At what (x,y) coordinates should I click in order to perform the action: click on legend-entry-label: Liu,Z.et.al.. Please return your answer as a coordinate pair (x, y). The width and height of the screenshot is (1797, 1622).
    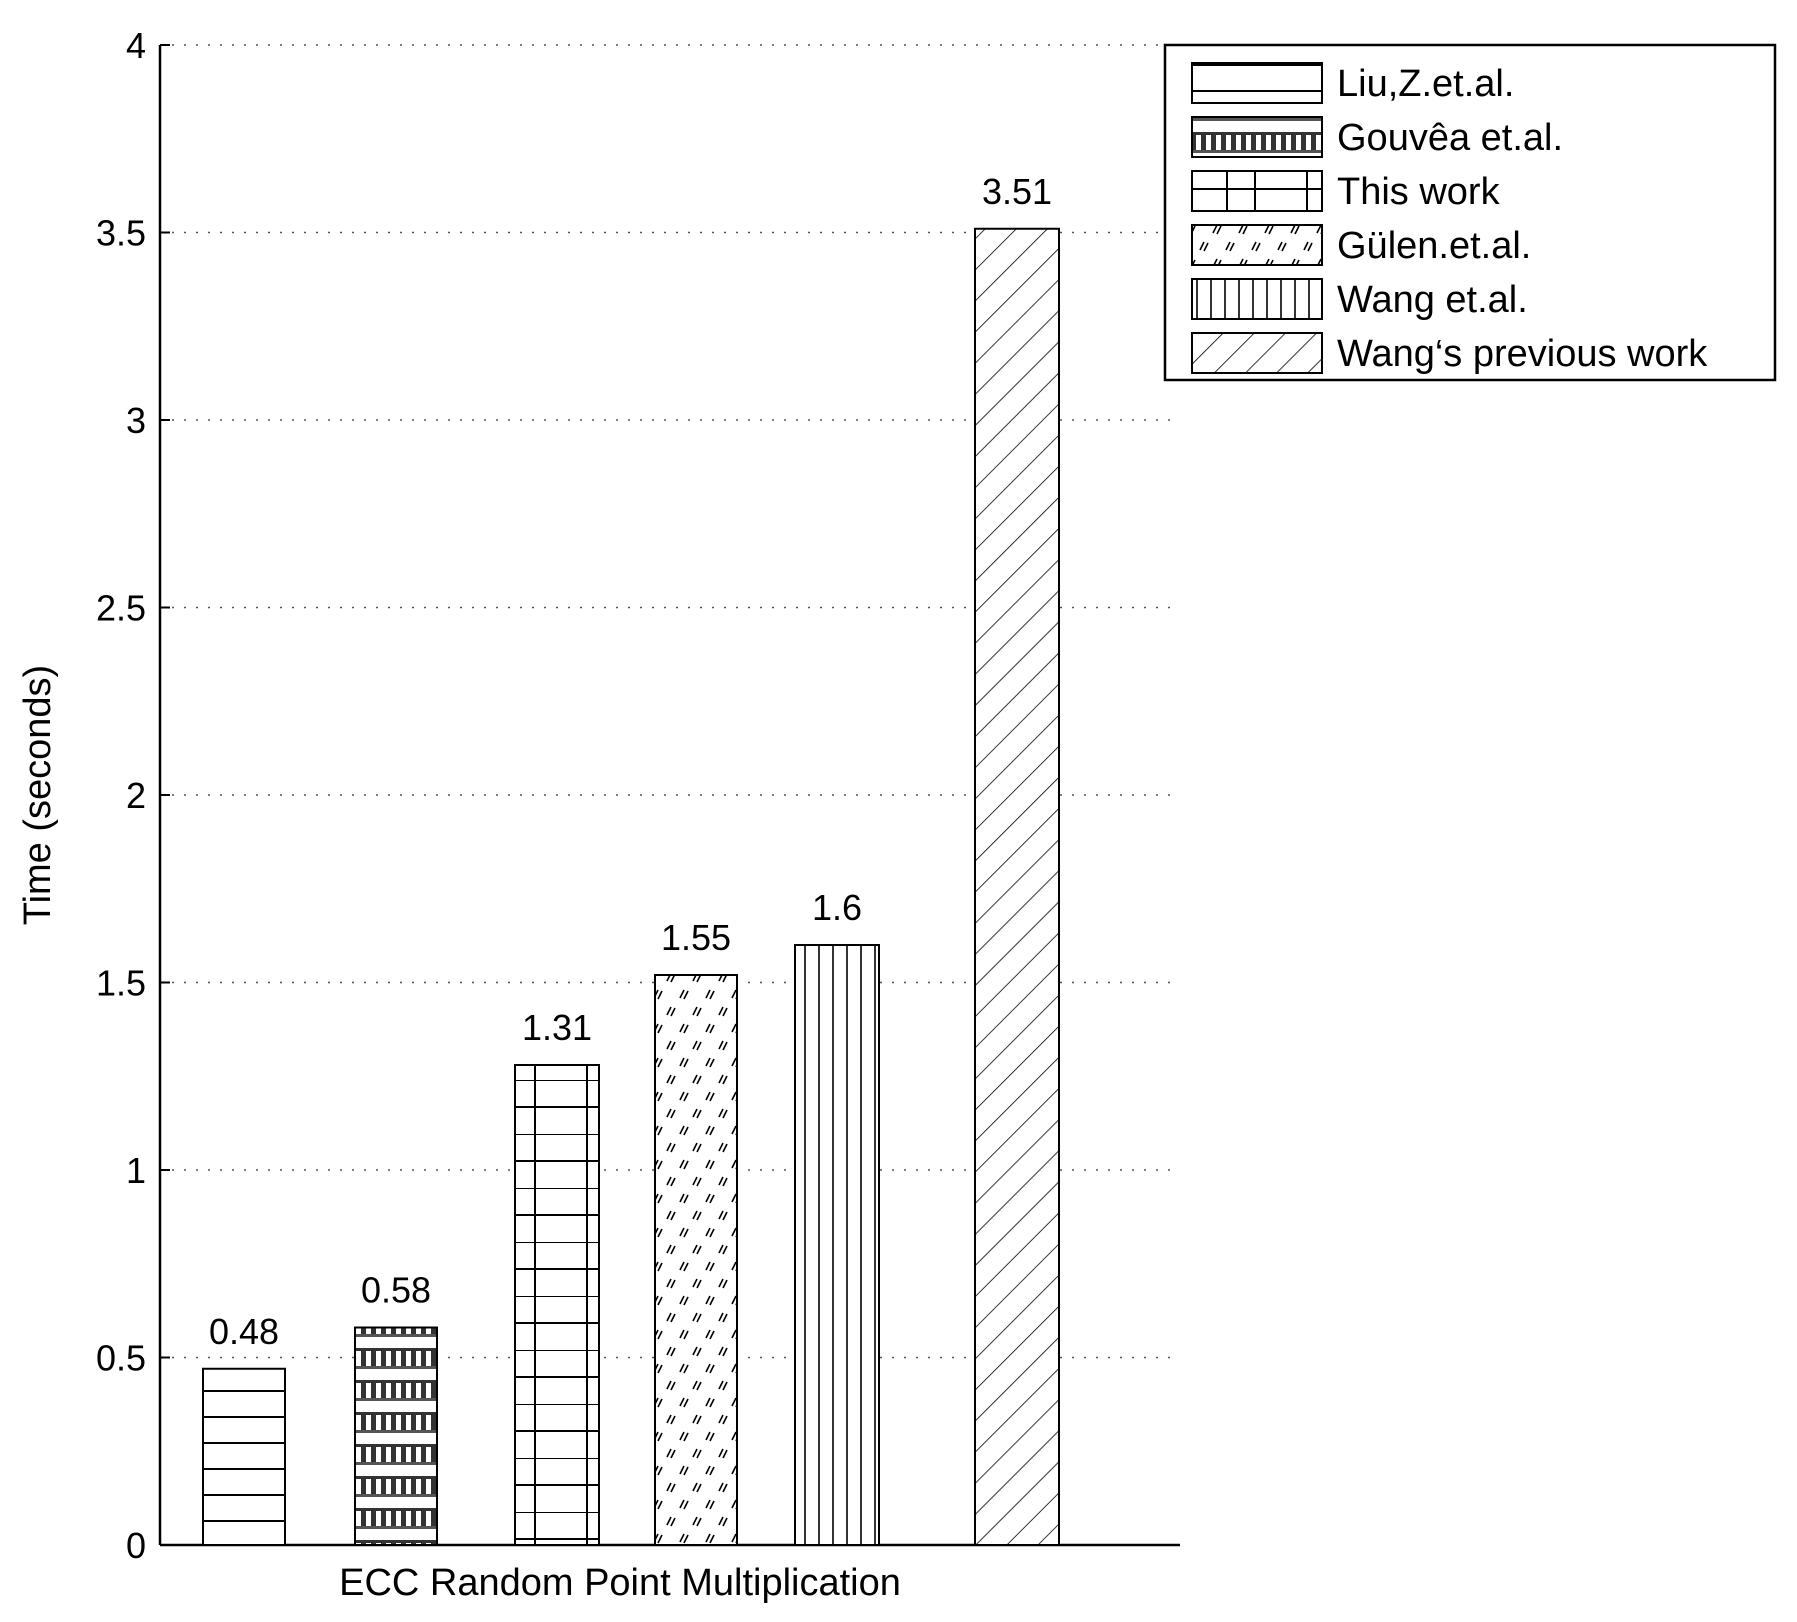
    Looking at the image, I should click on (1425, 84).